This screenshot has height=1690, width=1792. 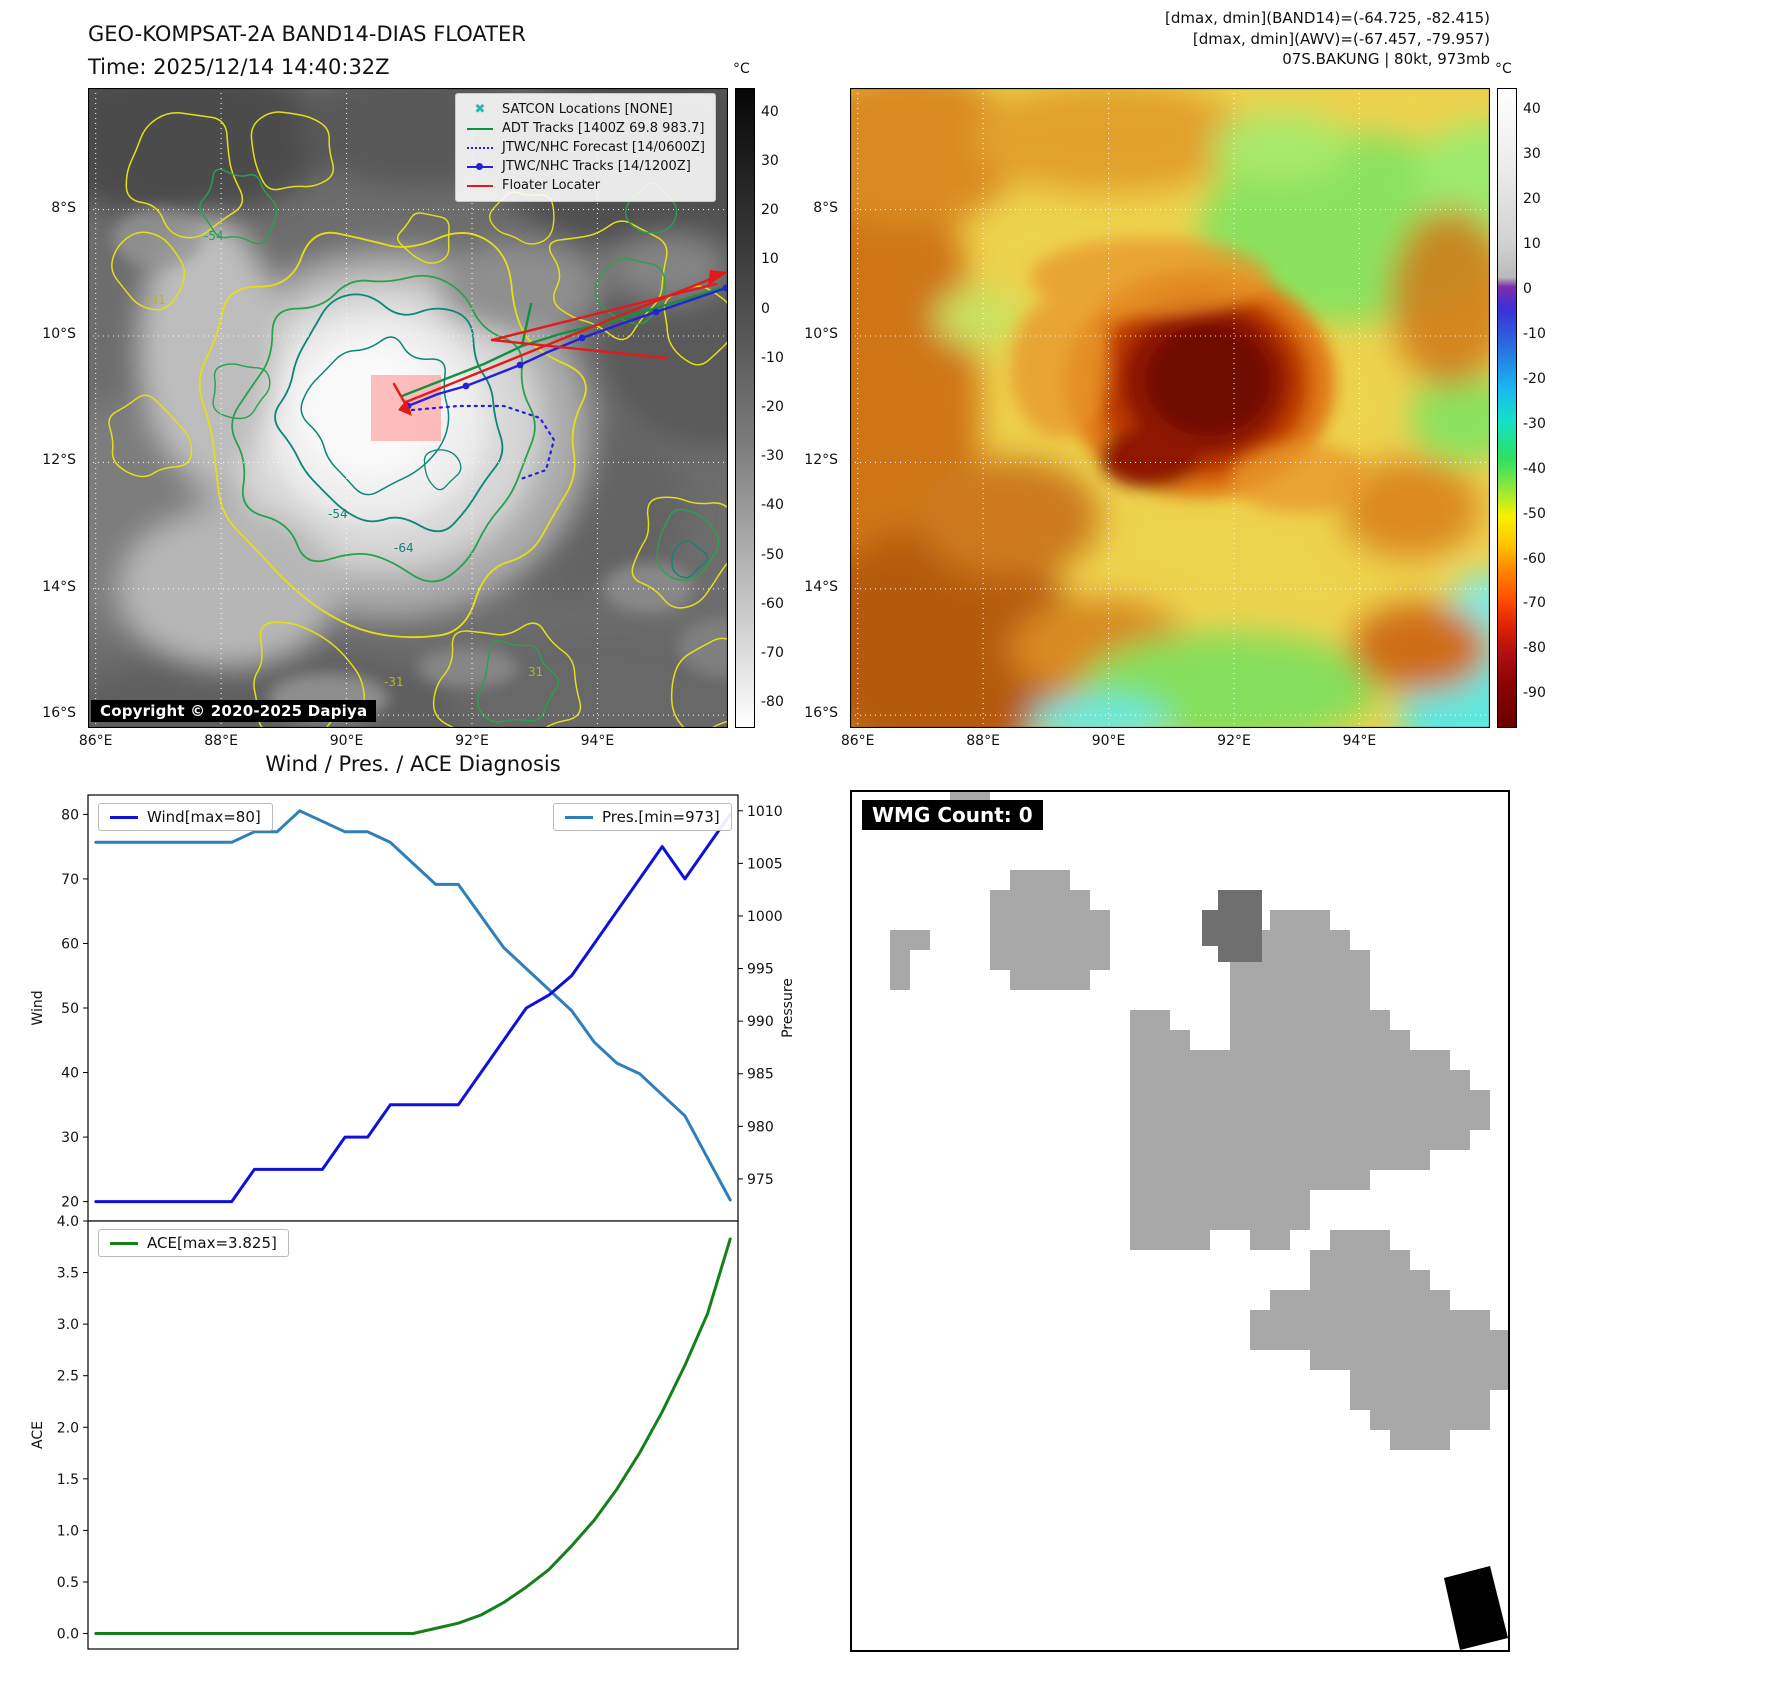 I want to click on legend-item-label: Floater Locater, so click(x=551, y=185).